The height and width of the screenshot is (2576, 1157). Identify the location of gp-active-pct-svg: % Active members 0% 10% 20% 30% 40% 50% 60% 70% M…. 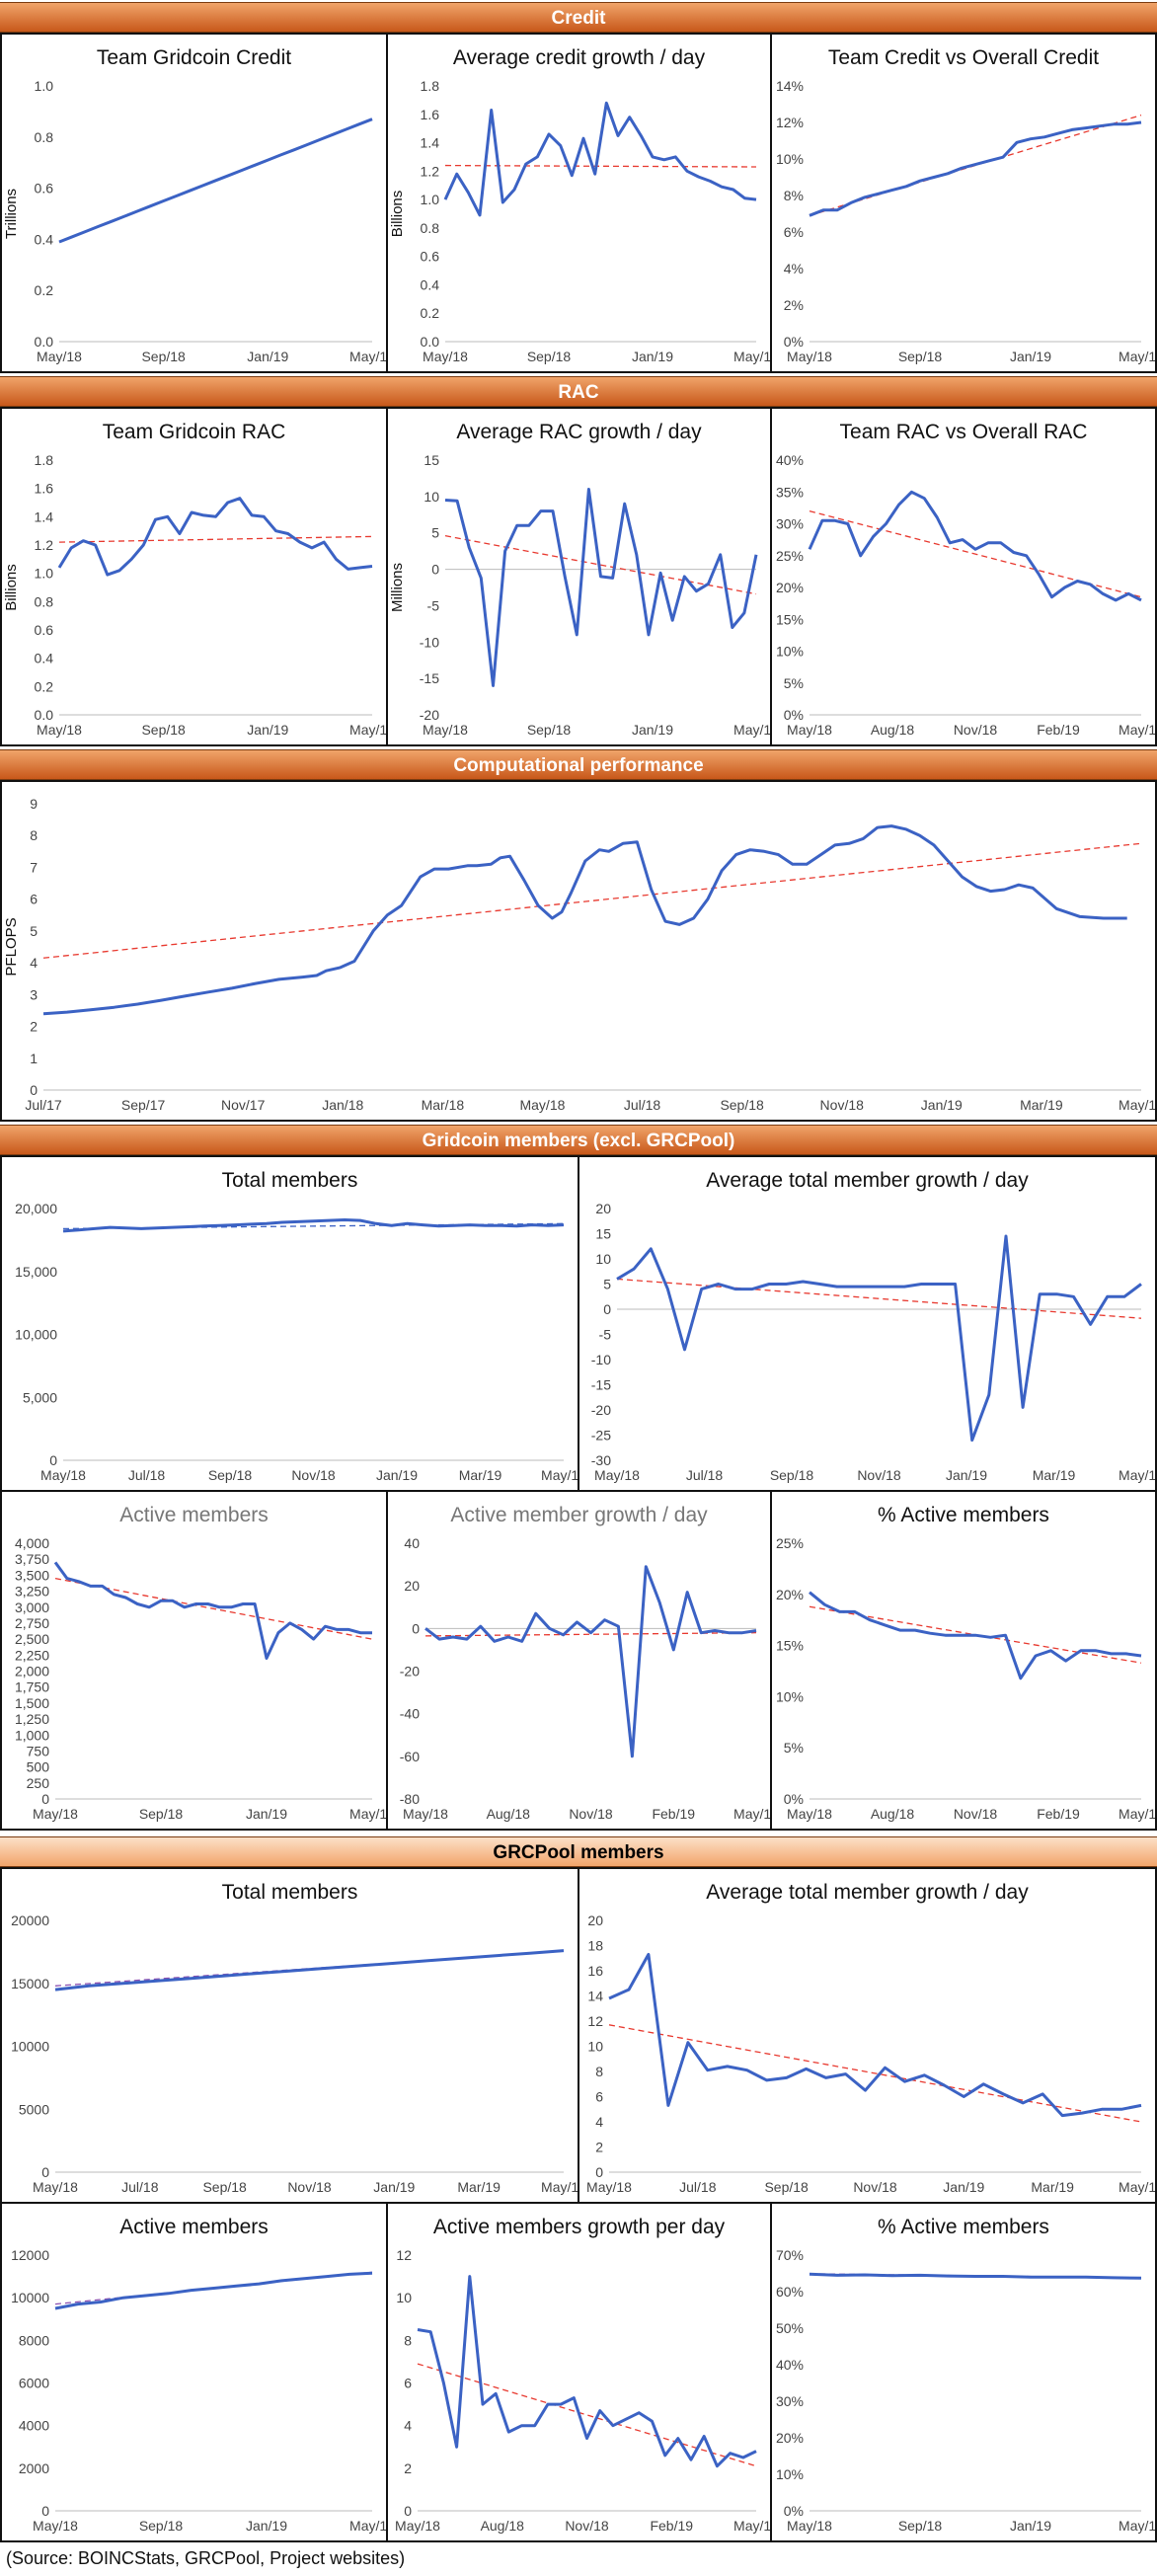
(965, 2375).